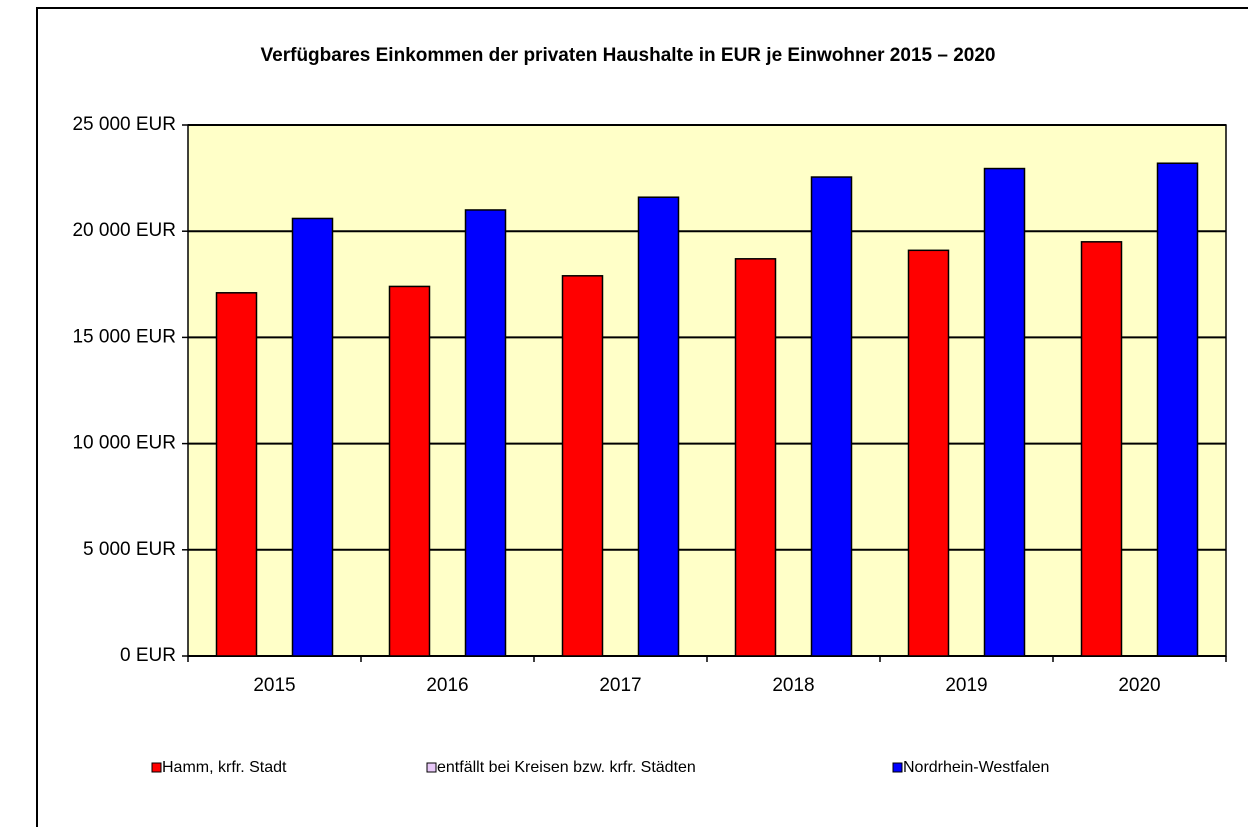  Describe the element at coordinates (124, 336) in the screenshot. I see `y-tick-label: 15 000 EUR` at that location.